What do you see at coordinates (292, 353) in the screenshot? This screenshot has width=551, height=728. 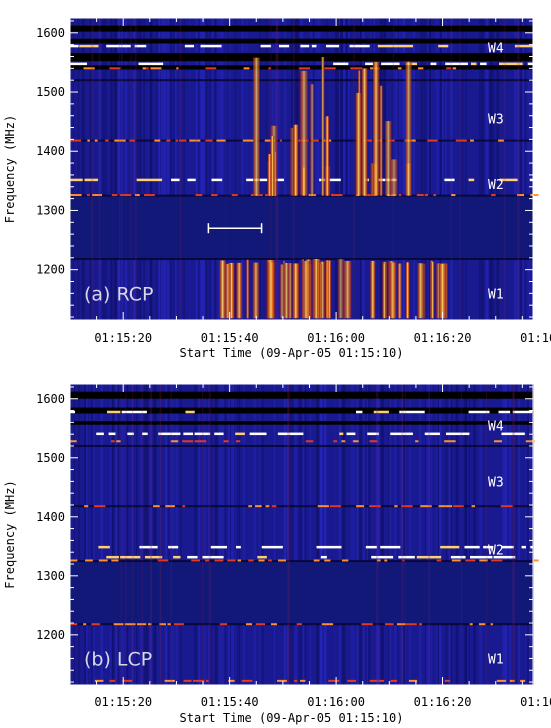 I see `x-axis-title: Start Time (09-Apr-05 01:15:10)` at bounding box center [292, 353].